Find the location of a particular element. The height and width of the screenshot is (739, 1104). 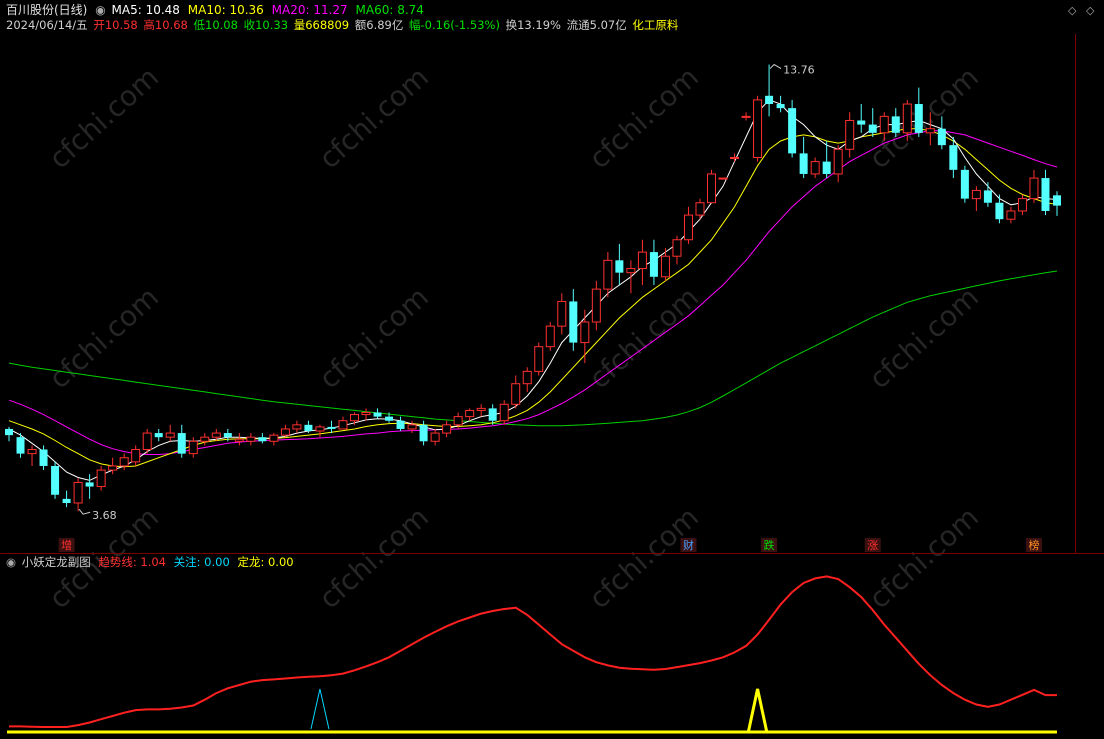

settings-circle-icon: ◉ is located at coordinates (100, 10).